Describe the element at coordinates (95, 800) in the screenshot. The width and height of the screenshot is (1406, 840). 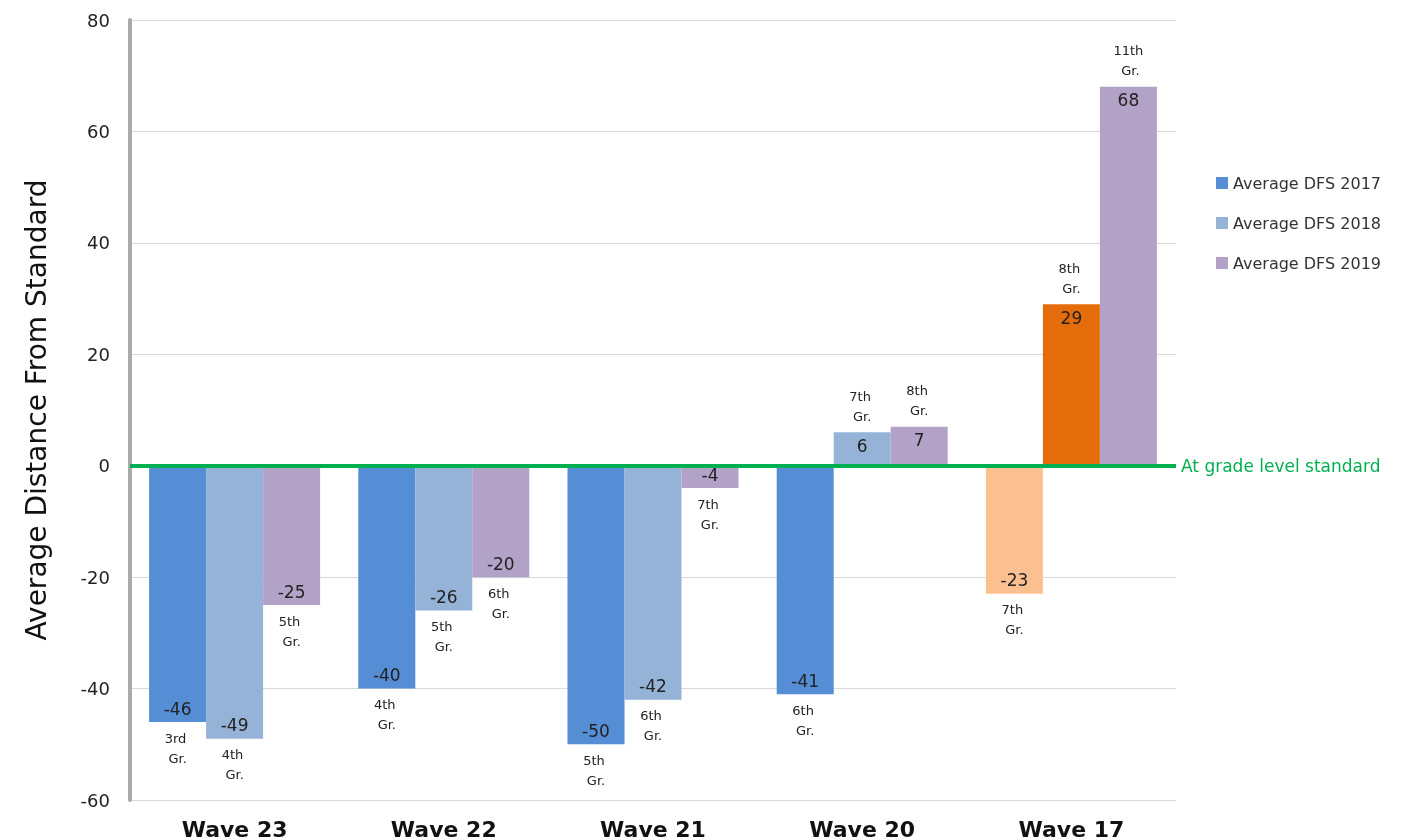
I see `y-tick-label: -60` at that location.